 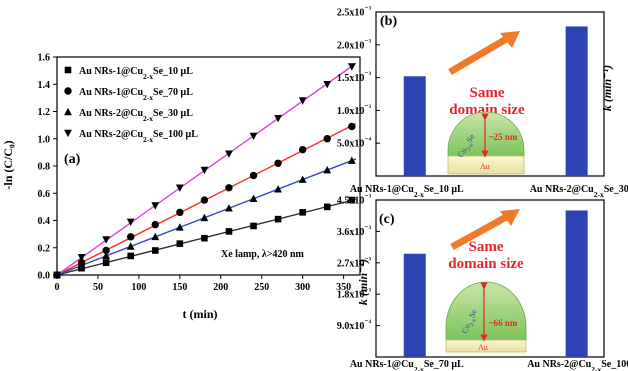 I want to click on y-tick-label: 0.4, so click(x=44, y=221).